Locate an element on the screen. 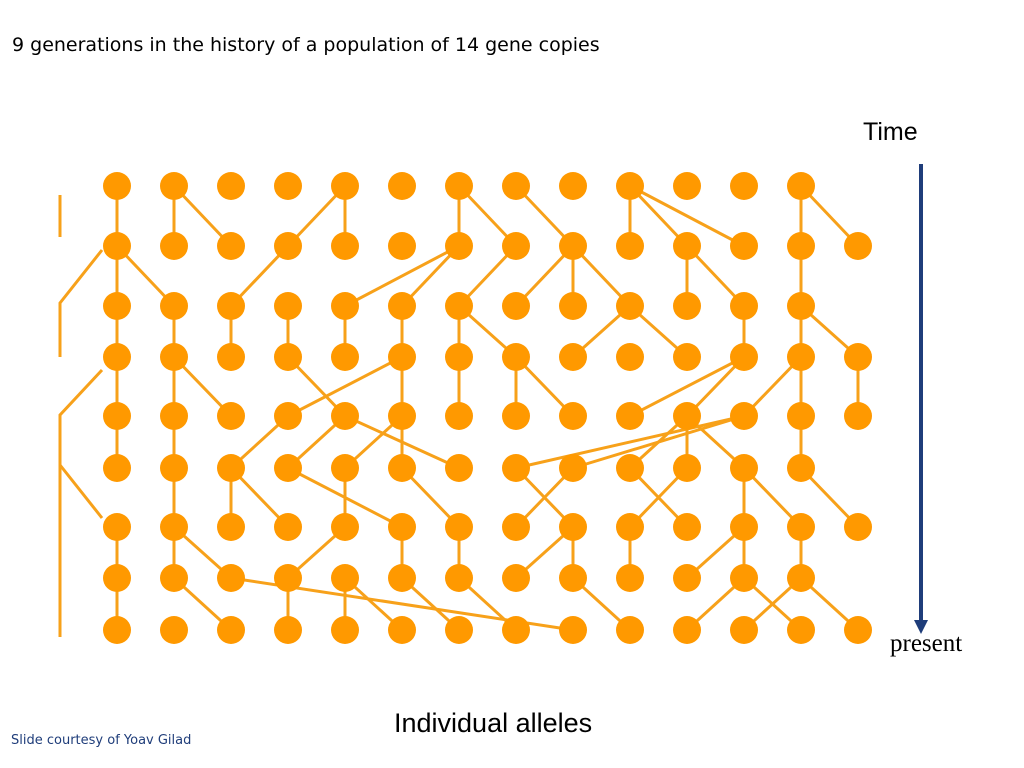  bracket-line-lower is located at coordinates (81, 502).